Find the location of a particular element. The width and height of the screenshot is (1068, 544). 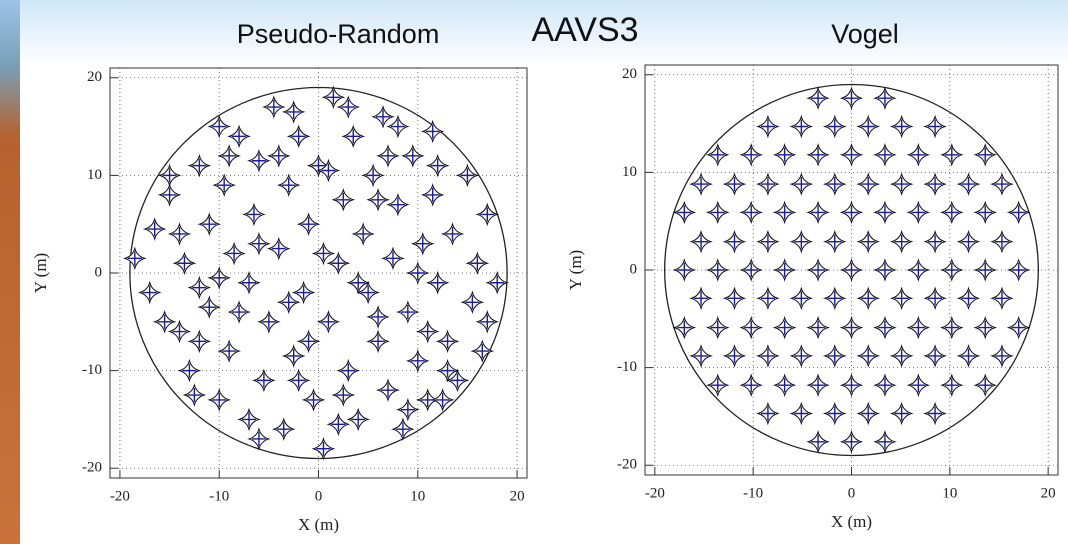

plot-title: Vogel is located at coordinates (865, 34).